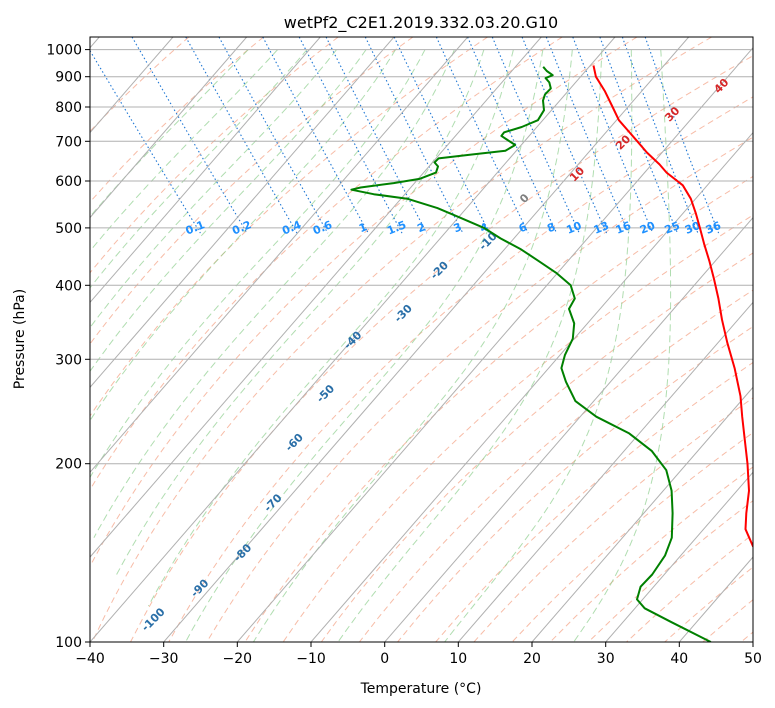 The height and width of the screenshot is (708, 775). What do you see at coordinates (623, 228) in the screenshot?
I see `mixing-ratio-label: 16` at bounding box center [623, 228].